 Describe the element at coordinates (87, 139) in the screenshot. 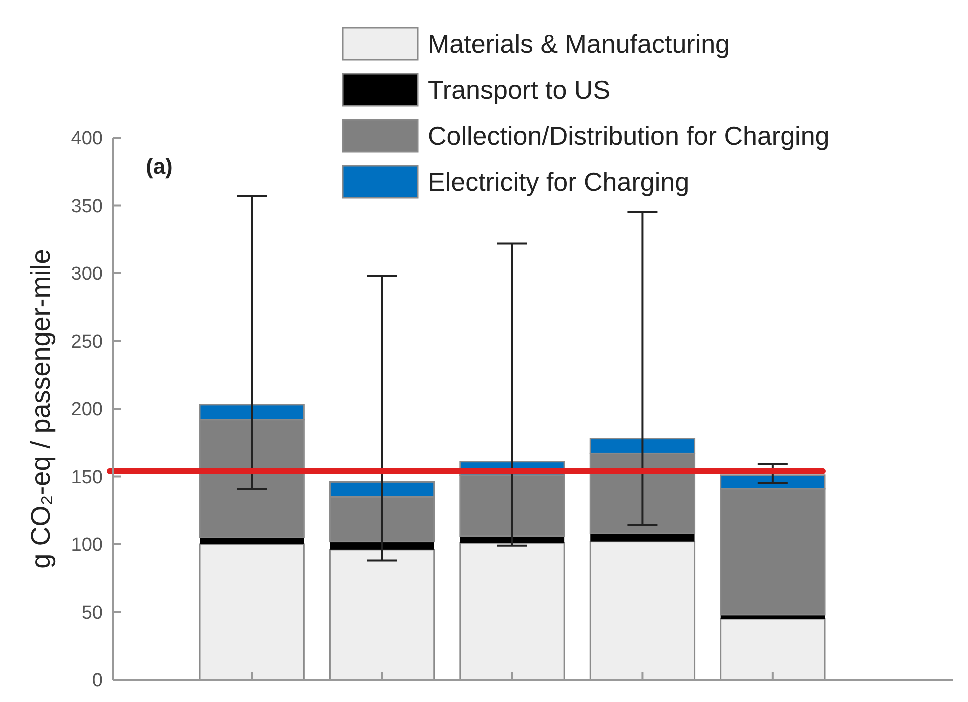

I see `y-tick-label: 400` at that location.